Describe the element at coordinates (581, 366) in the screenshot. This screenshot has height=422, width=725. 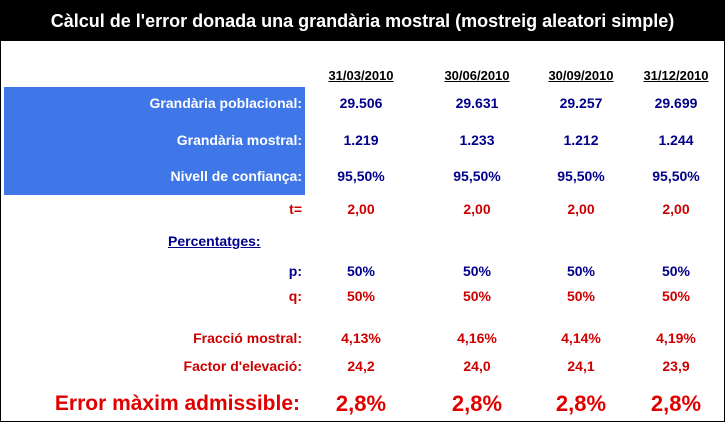
I see `cell-factor-elevacio-3: 24,1` at that location.